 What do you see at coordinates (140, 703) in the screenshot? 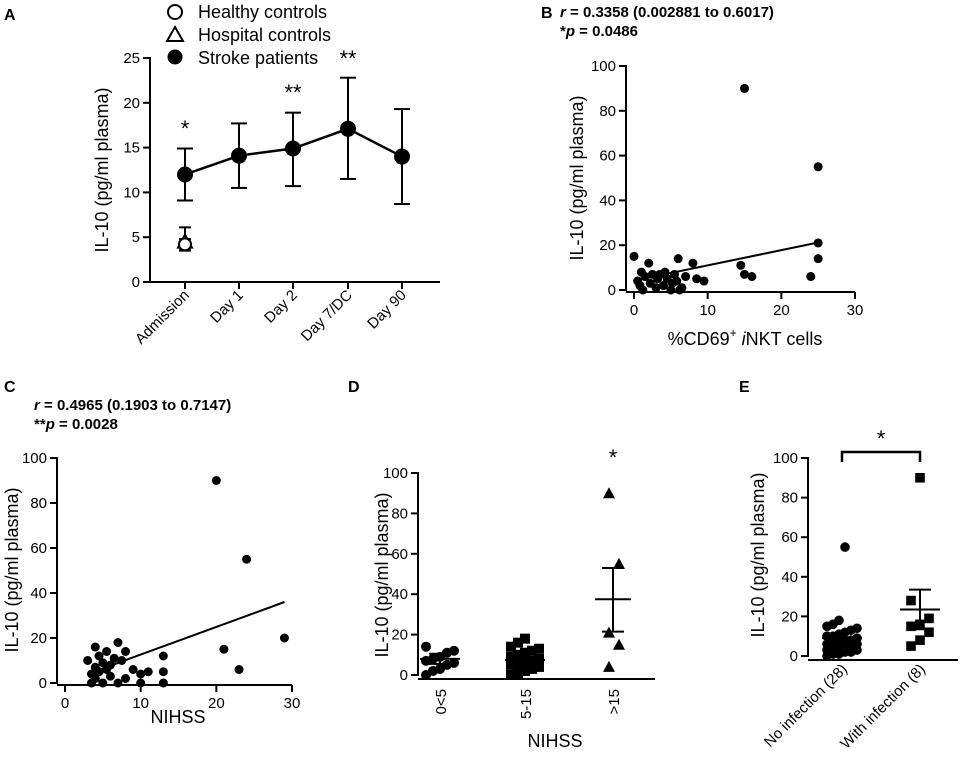
I see `x-tick-label-c: 10` at bounding box center [140, 703].